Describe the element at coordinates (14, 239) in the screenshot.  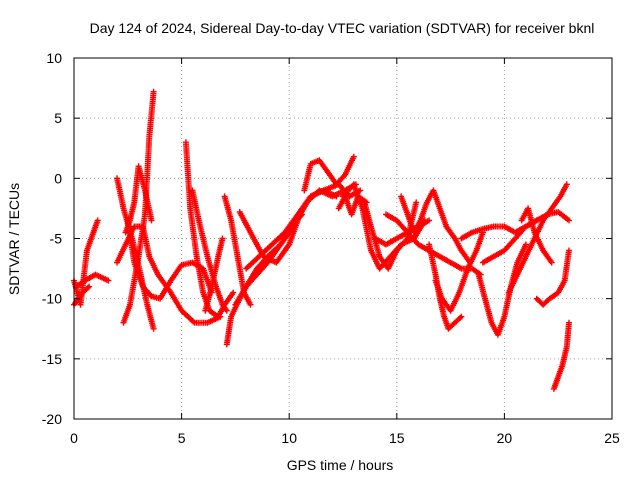
I see `y-axis-title: SDTVAR / TECUs` at that location.